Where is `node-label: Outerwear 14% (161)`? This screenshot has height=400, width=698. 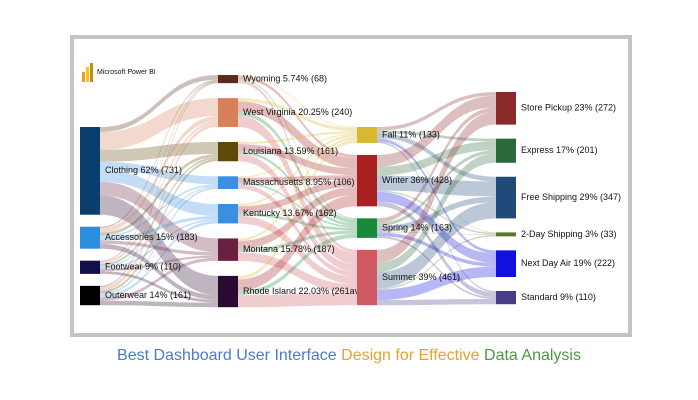
node-label: Outerwear 14% (161) is located at coordinates (148, 295).